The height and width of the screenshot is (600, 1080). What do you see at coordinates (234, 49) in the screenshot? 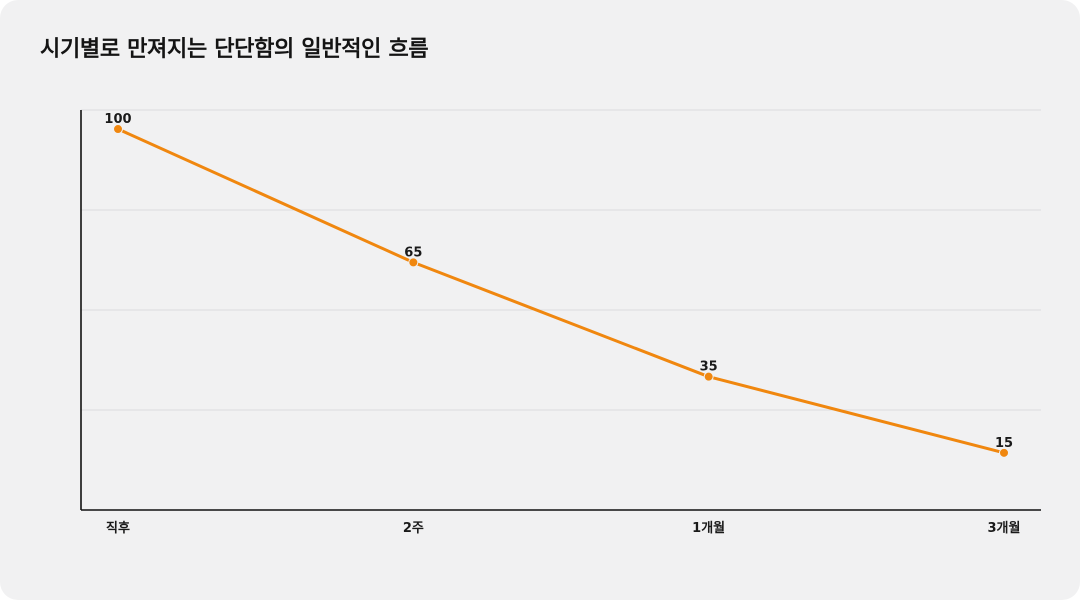
I see `chart-title: 시기별로 만져지는 단단함의 일반적인 흐름` at bounding box center [234, 49].